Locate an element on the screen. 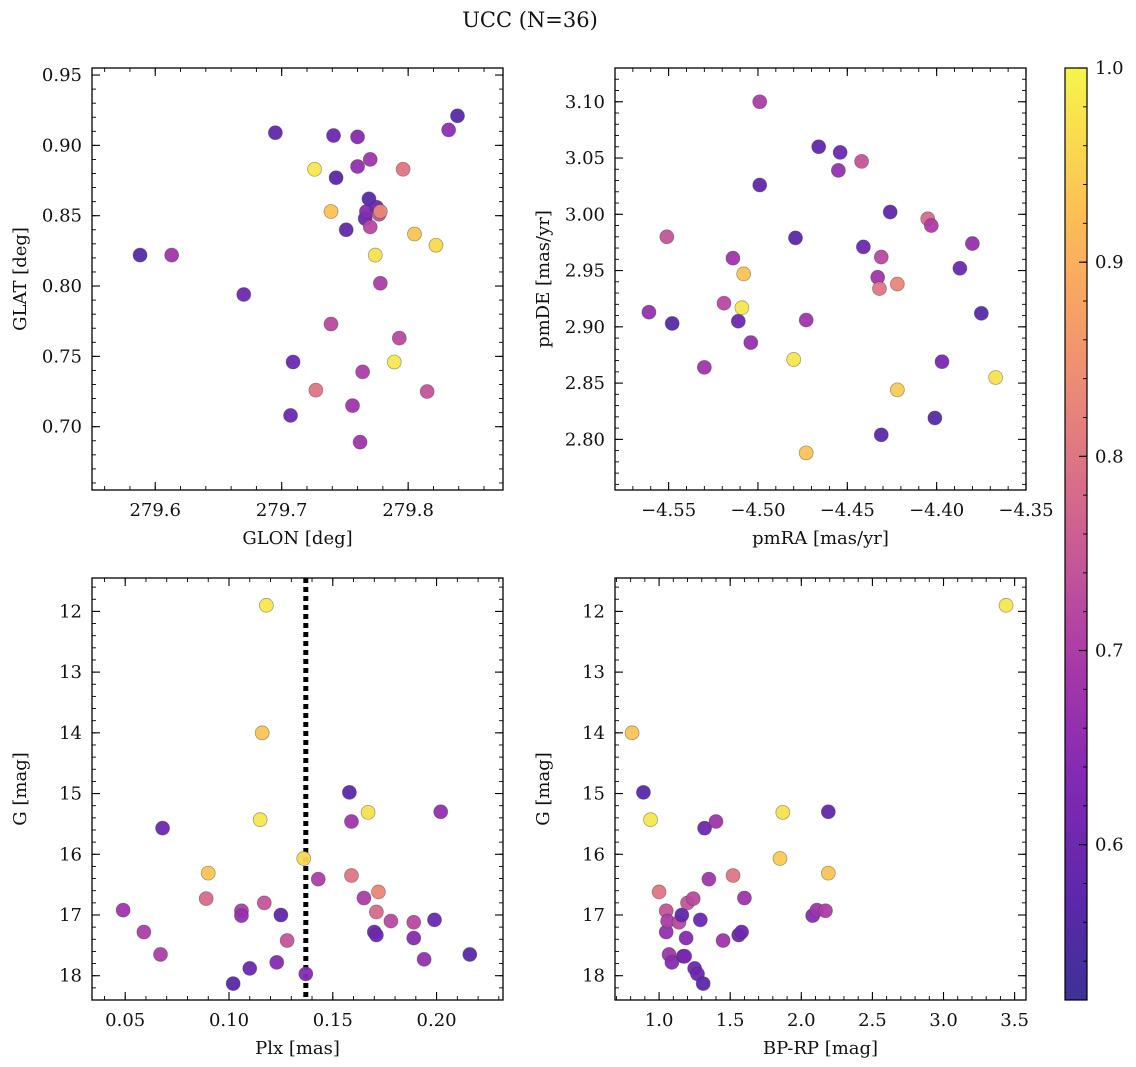  y-axis-label: G [mag] is located at coordinates (543, 788).